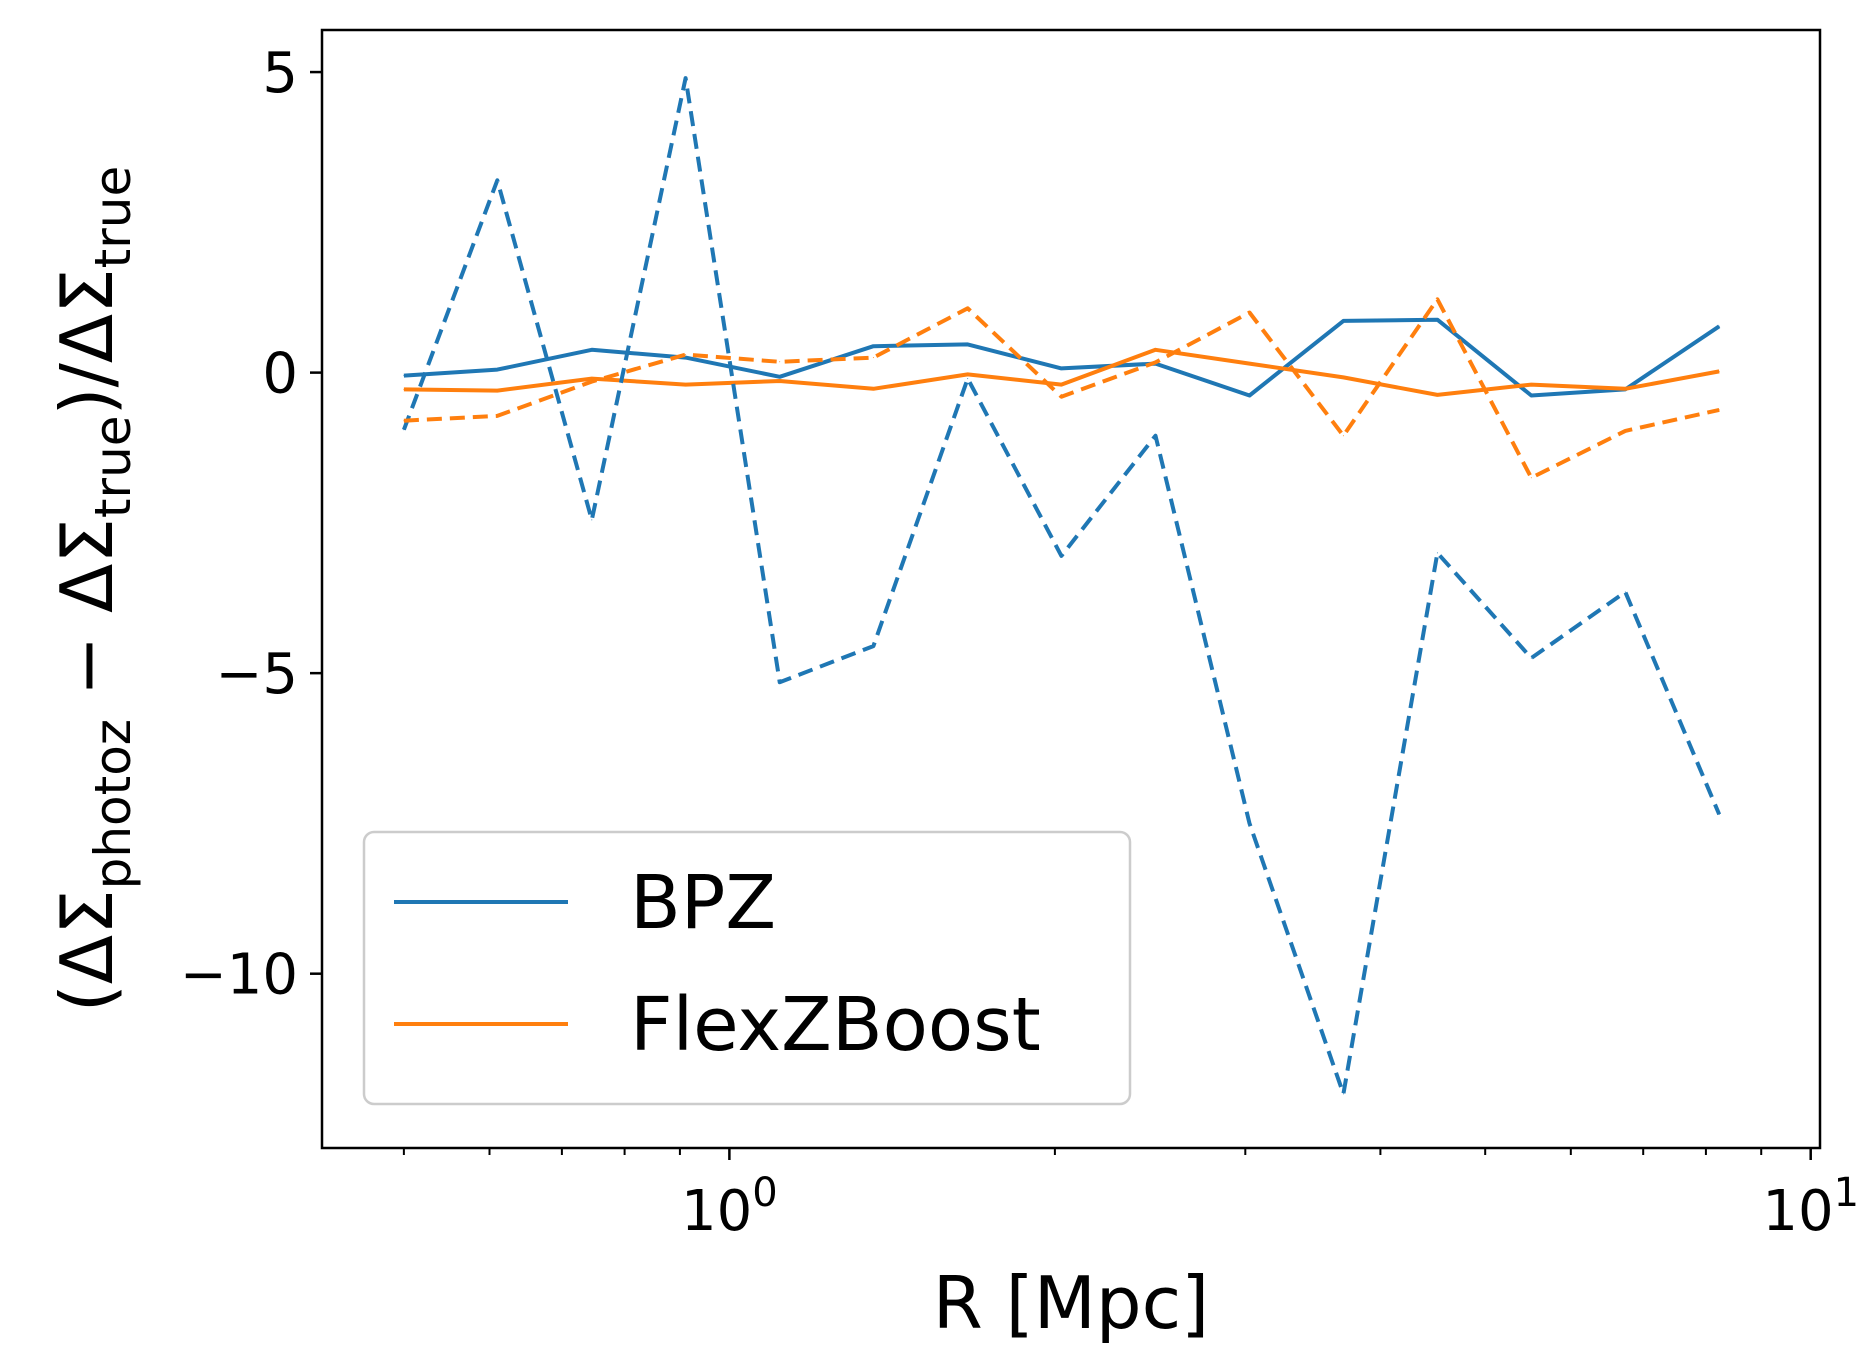  I want to click on legend-label-bpz: BPZ, so click(703, 903).